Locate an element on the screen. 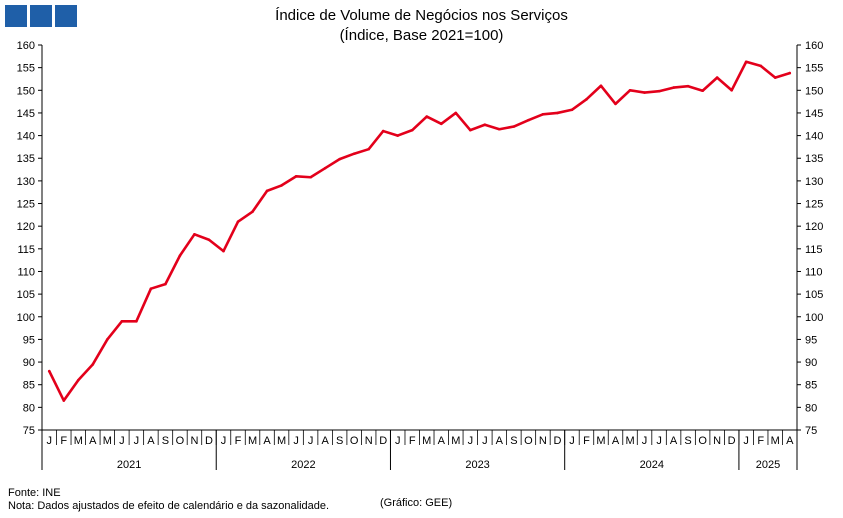  y-tick-label-right: 130 is located at coordinates (814, 182).